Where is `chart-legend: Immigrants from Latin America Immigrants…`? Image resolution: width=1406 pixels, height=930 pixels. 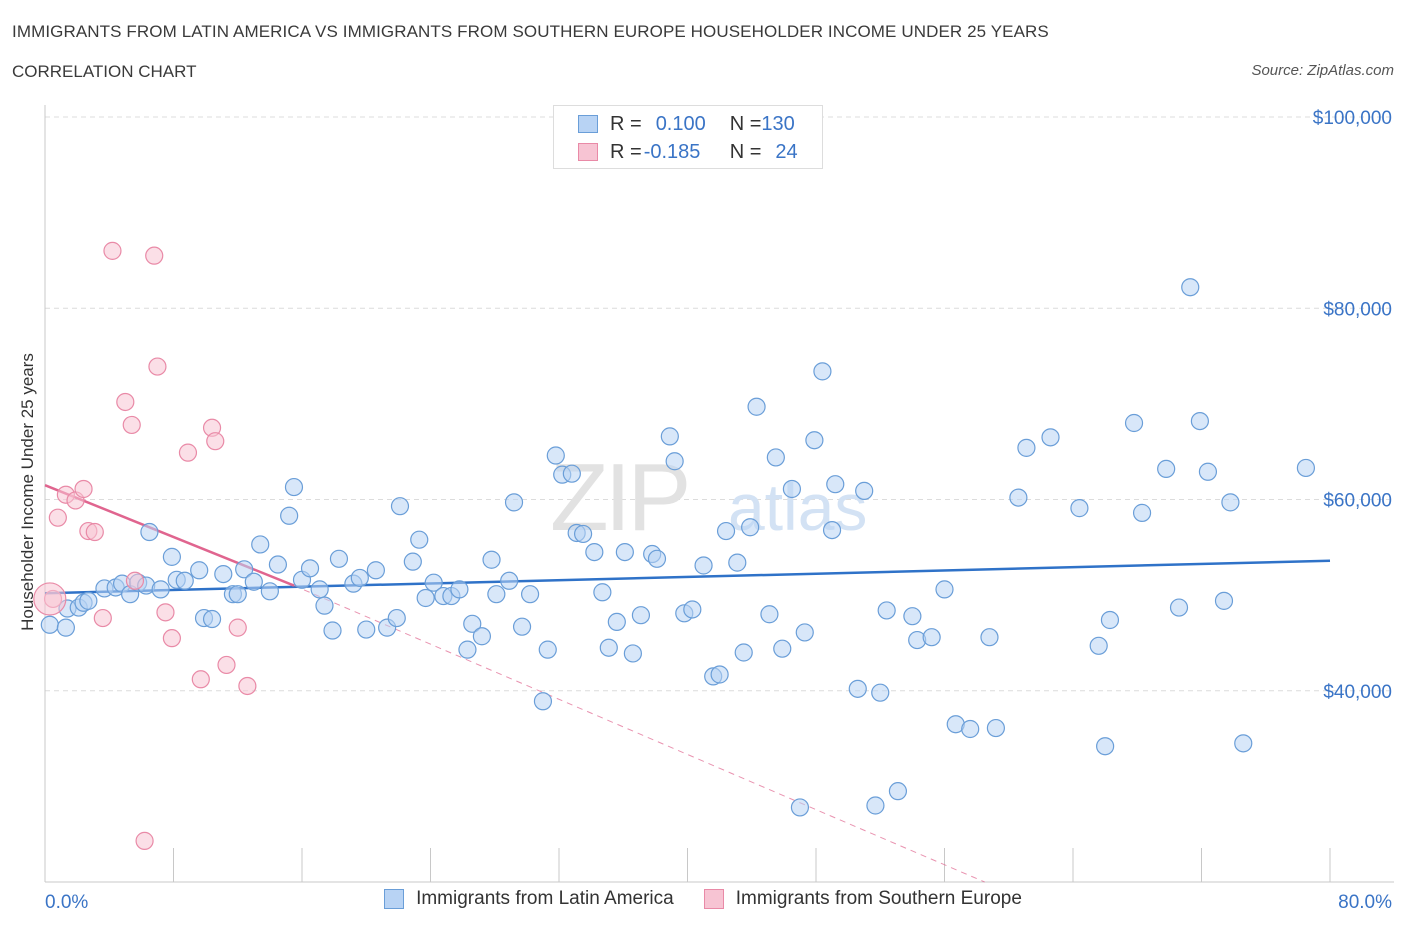 chart-legend: Immigrants from Latin America Immigrants… is located at coordinates (703, 899).